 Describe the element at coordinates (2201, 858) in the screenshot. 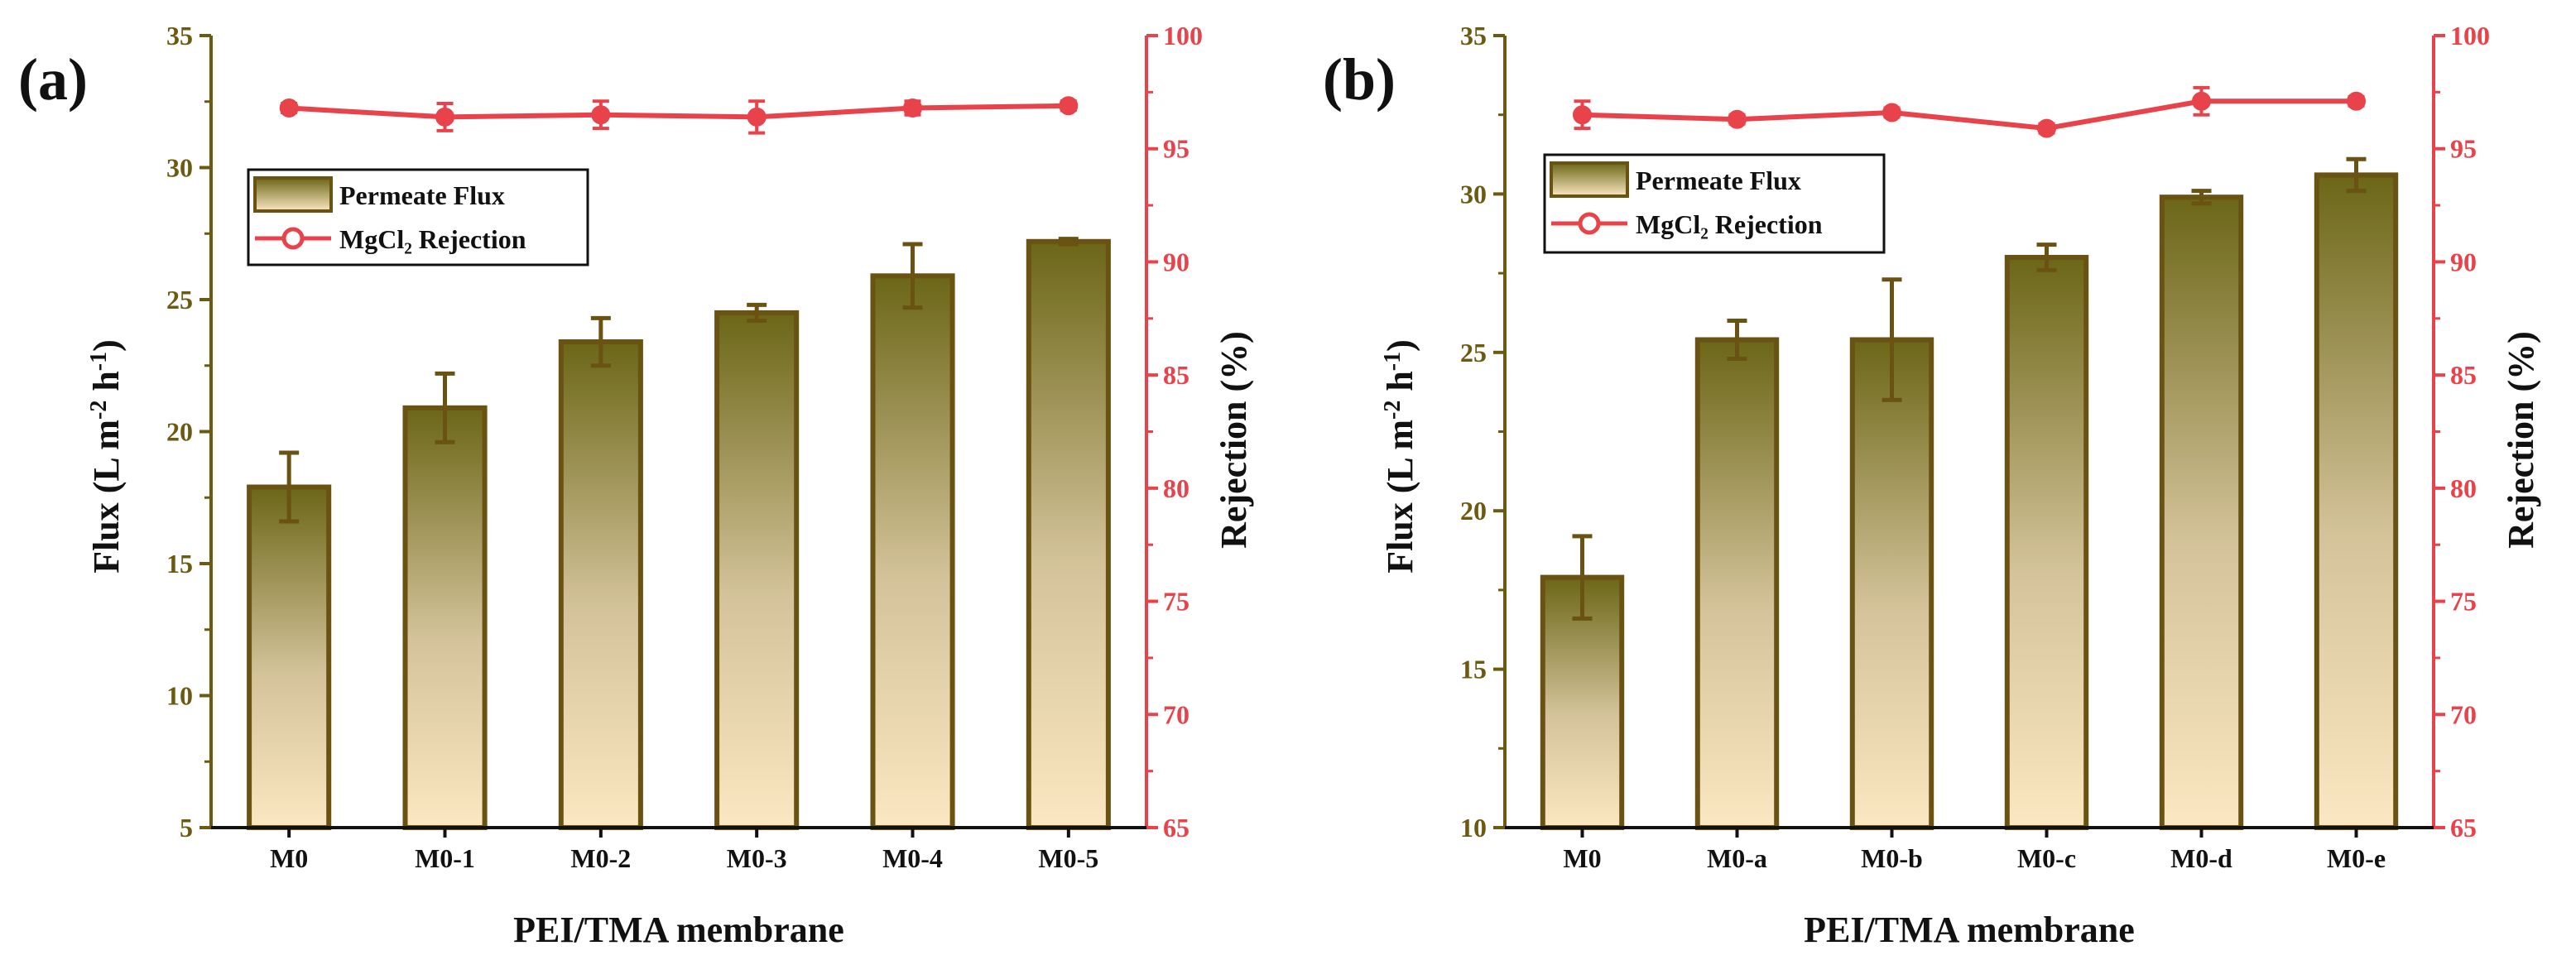

I see `x-tick-label-m0-d: M0-d` at that location.